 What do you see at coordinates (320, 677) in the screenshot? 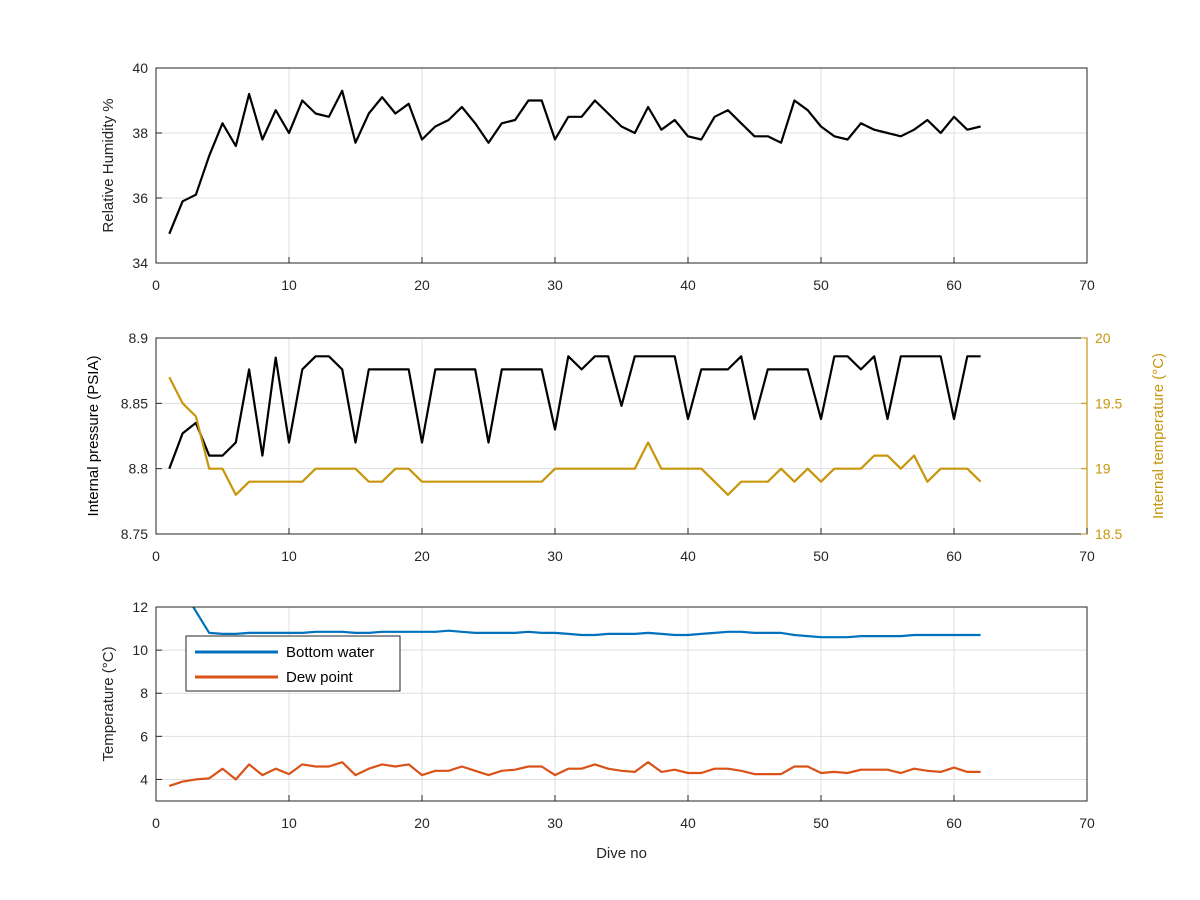
I see `legend-label-dew-point: Dew point` at bounding box center [320, 677].